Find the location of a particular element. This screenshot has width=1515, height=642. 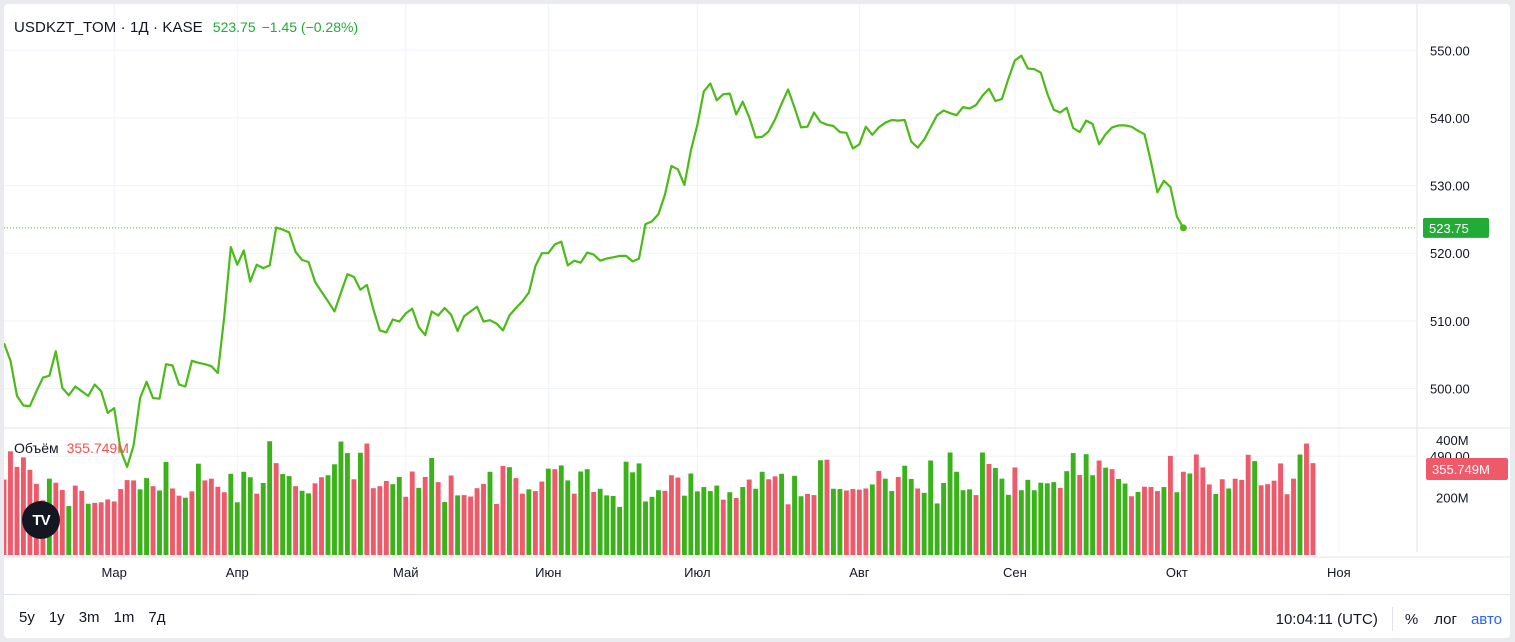

tradingview-logo-icon: TV is located at coordinates (41, 520).